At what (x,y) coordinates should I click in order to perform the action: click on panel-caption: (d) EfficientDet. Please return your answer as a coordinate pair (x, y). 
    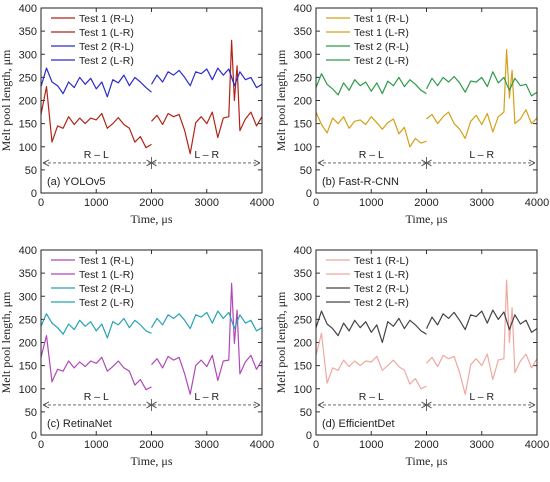
    Looking at the image, I should click on (358, 424).